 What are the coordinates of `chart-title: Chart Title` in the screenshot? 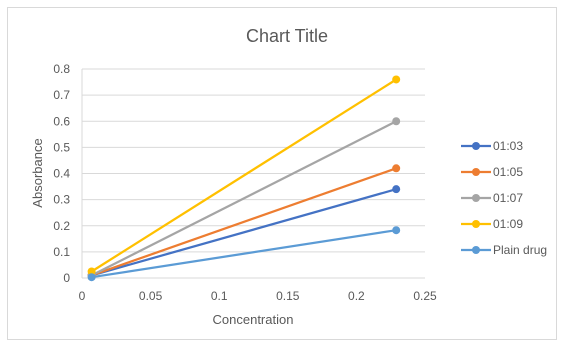 It's located at (287, 36).